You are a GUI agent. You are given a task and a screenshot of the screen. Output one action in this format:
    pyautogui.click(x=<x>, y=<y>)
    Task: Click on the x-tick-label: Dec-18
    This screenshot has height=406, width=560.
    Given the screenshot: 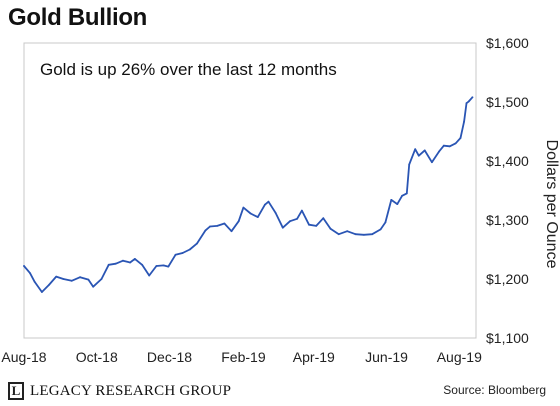 What is the action you would take?
    pyautogui.click(x=169, y=357)
    